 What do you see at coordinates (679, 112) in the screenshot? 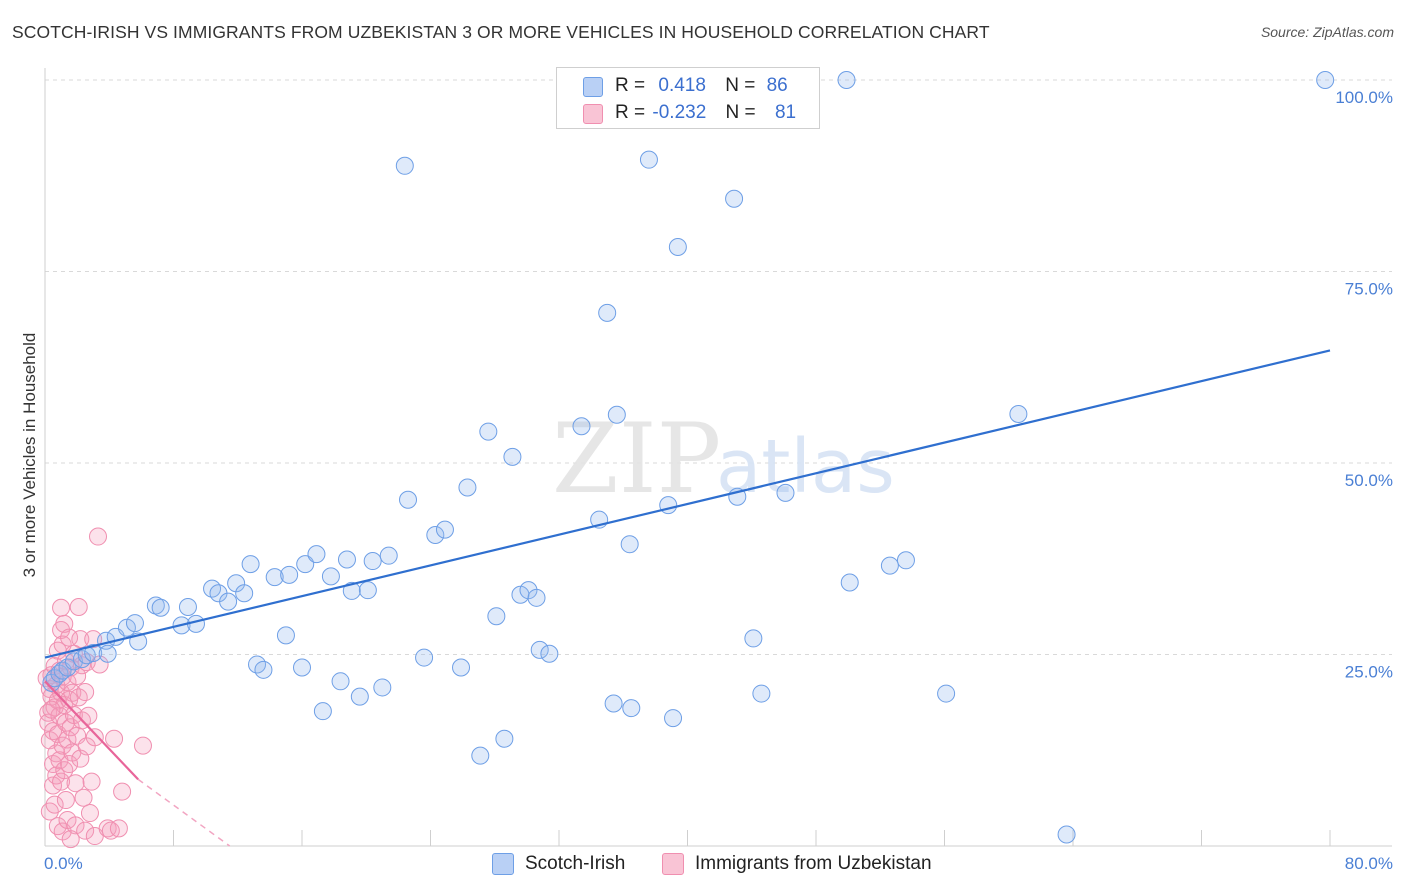
I see `r-value: -0.232` at bounding box center [679, 112].